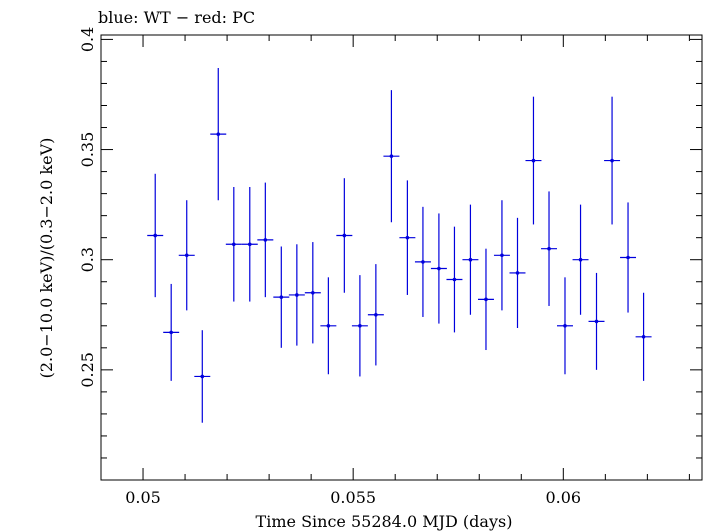 Image resolution: width=705 pixels, height=532 pixels. Describe the element at coordinates (87, 39) in the screenshot. I see `y-tick-label: 0.4` at that location.